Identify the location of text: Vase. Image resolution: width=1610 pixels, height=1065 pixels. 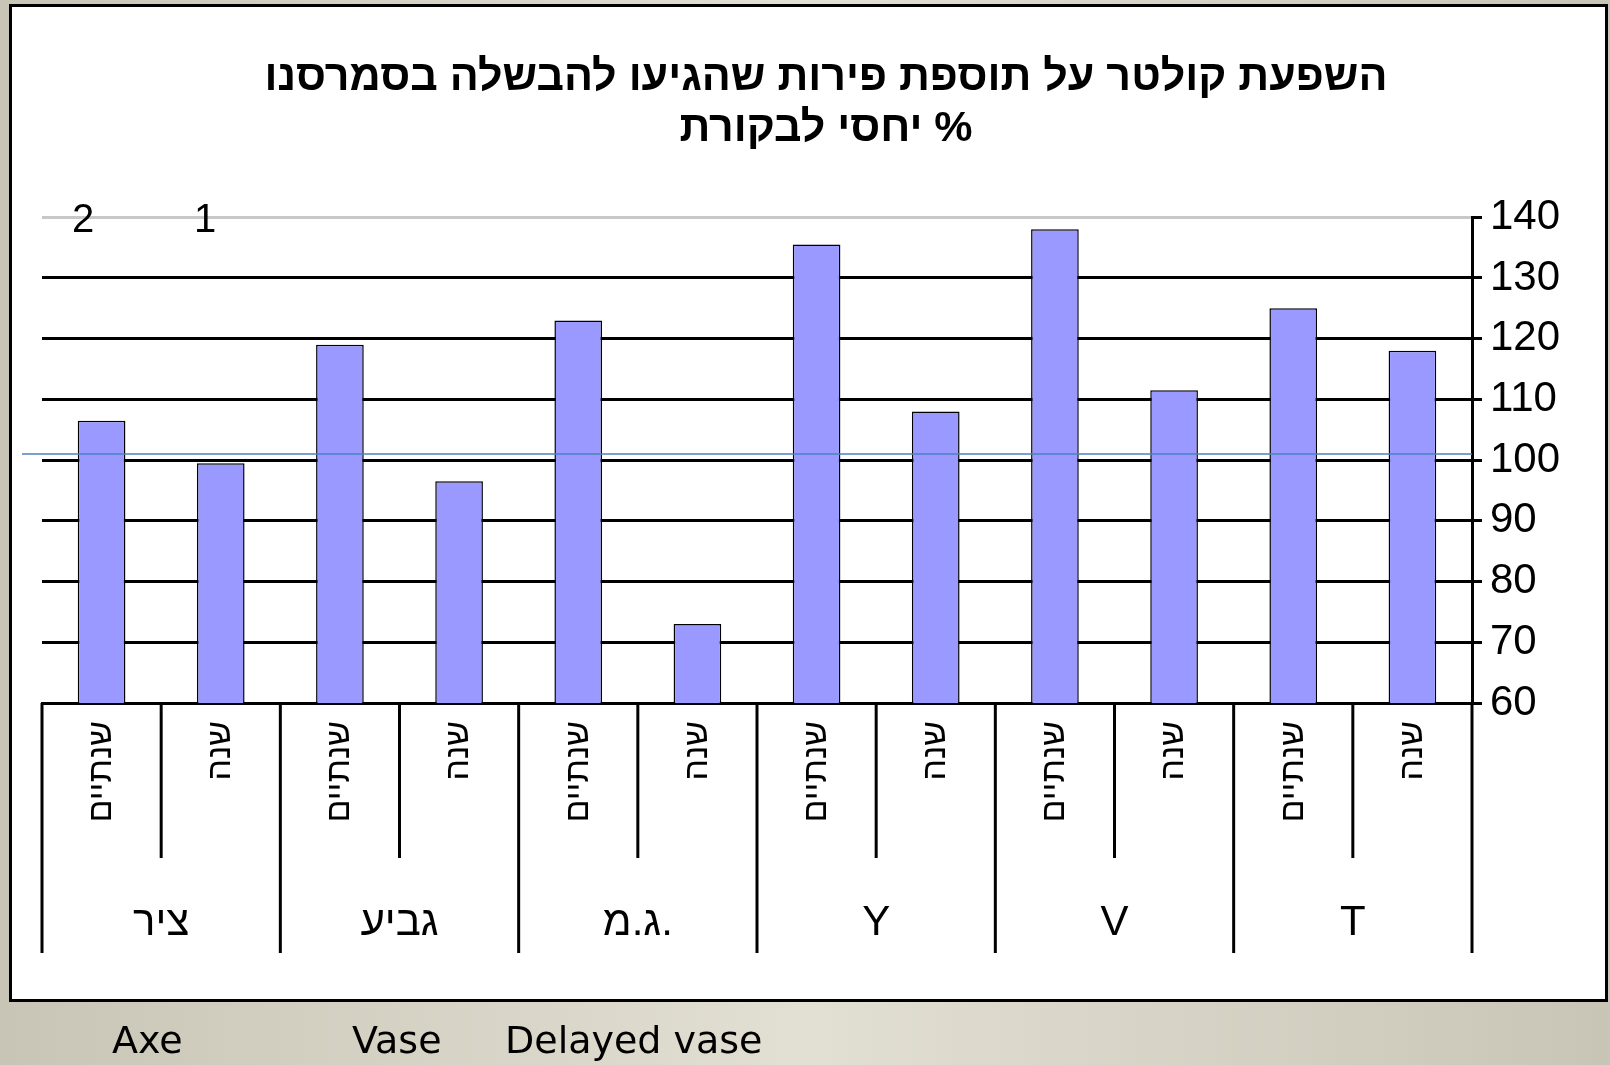
(397, 1039).